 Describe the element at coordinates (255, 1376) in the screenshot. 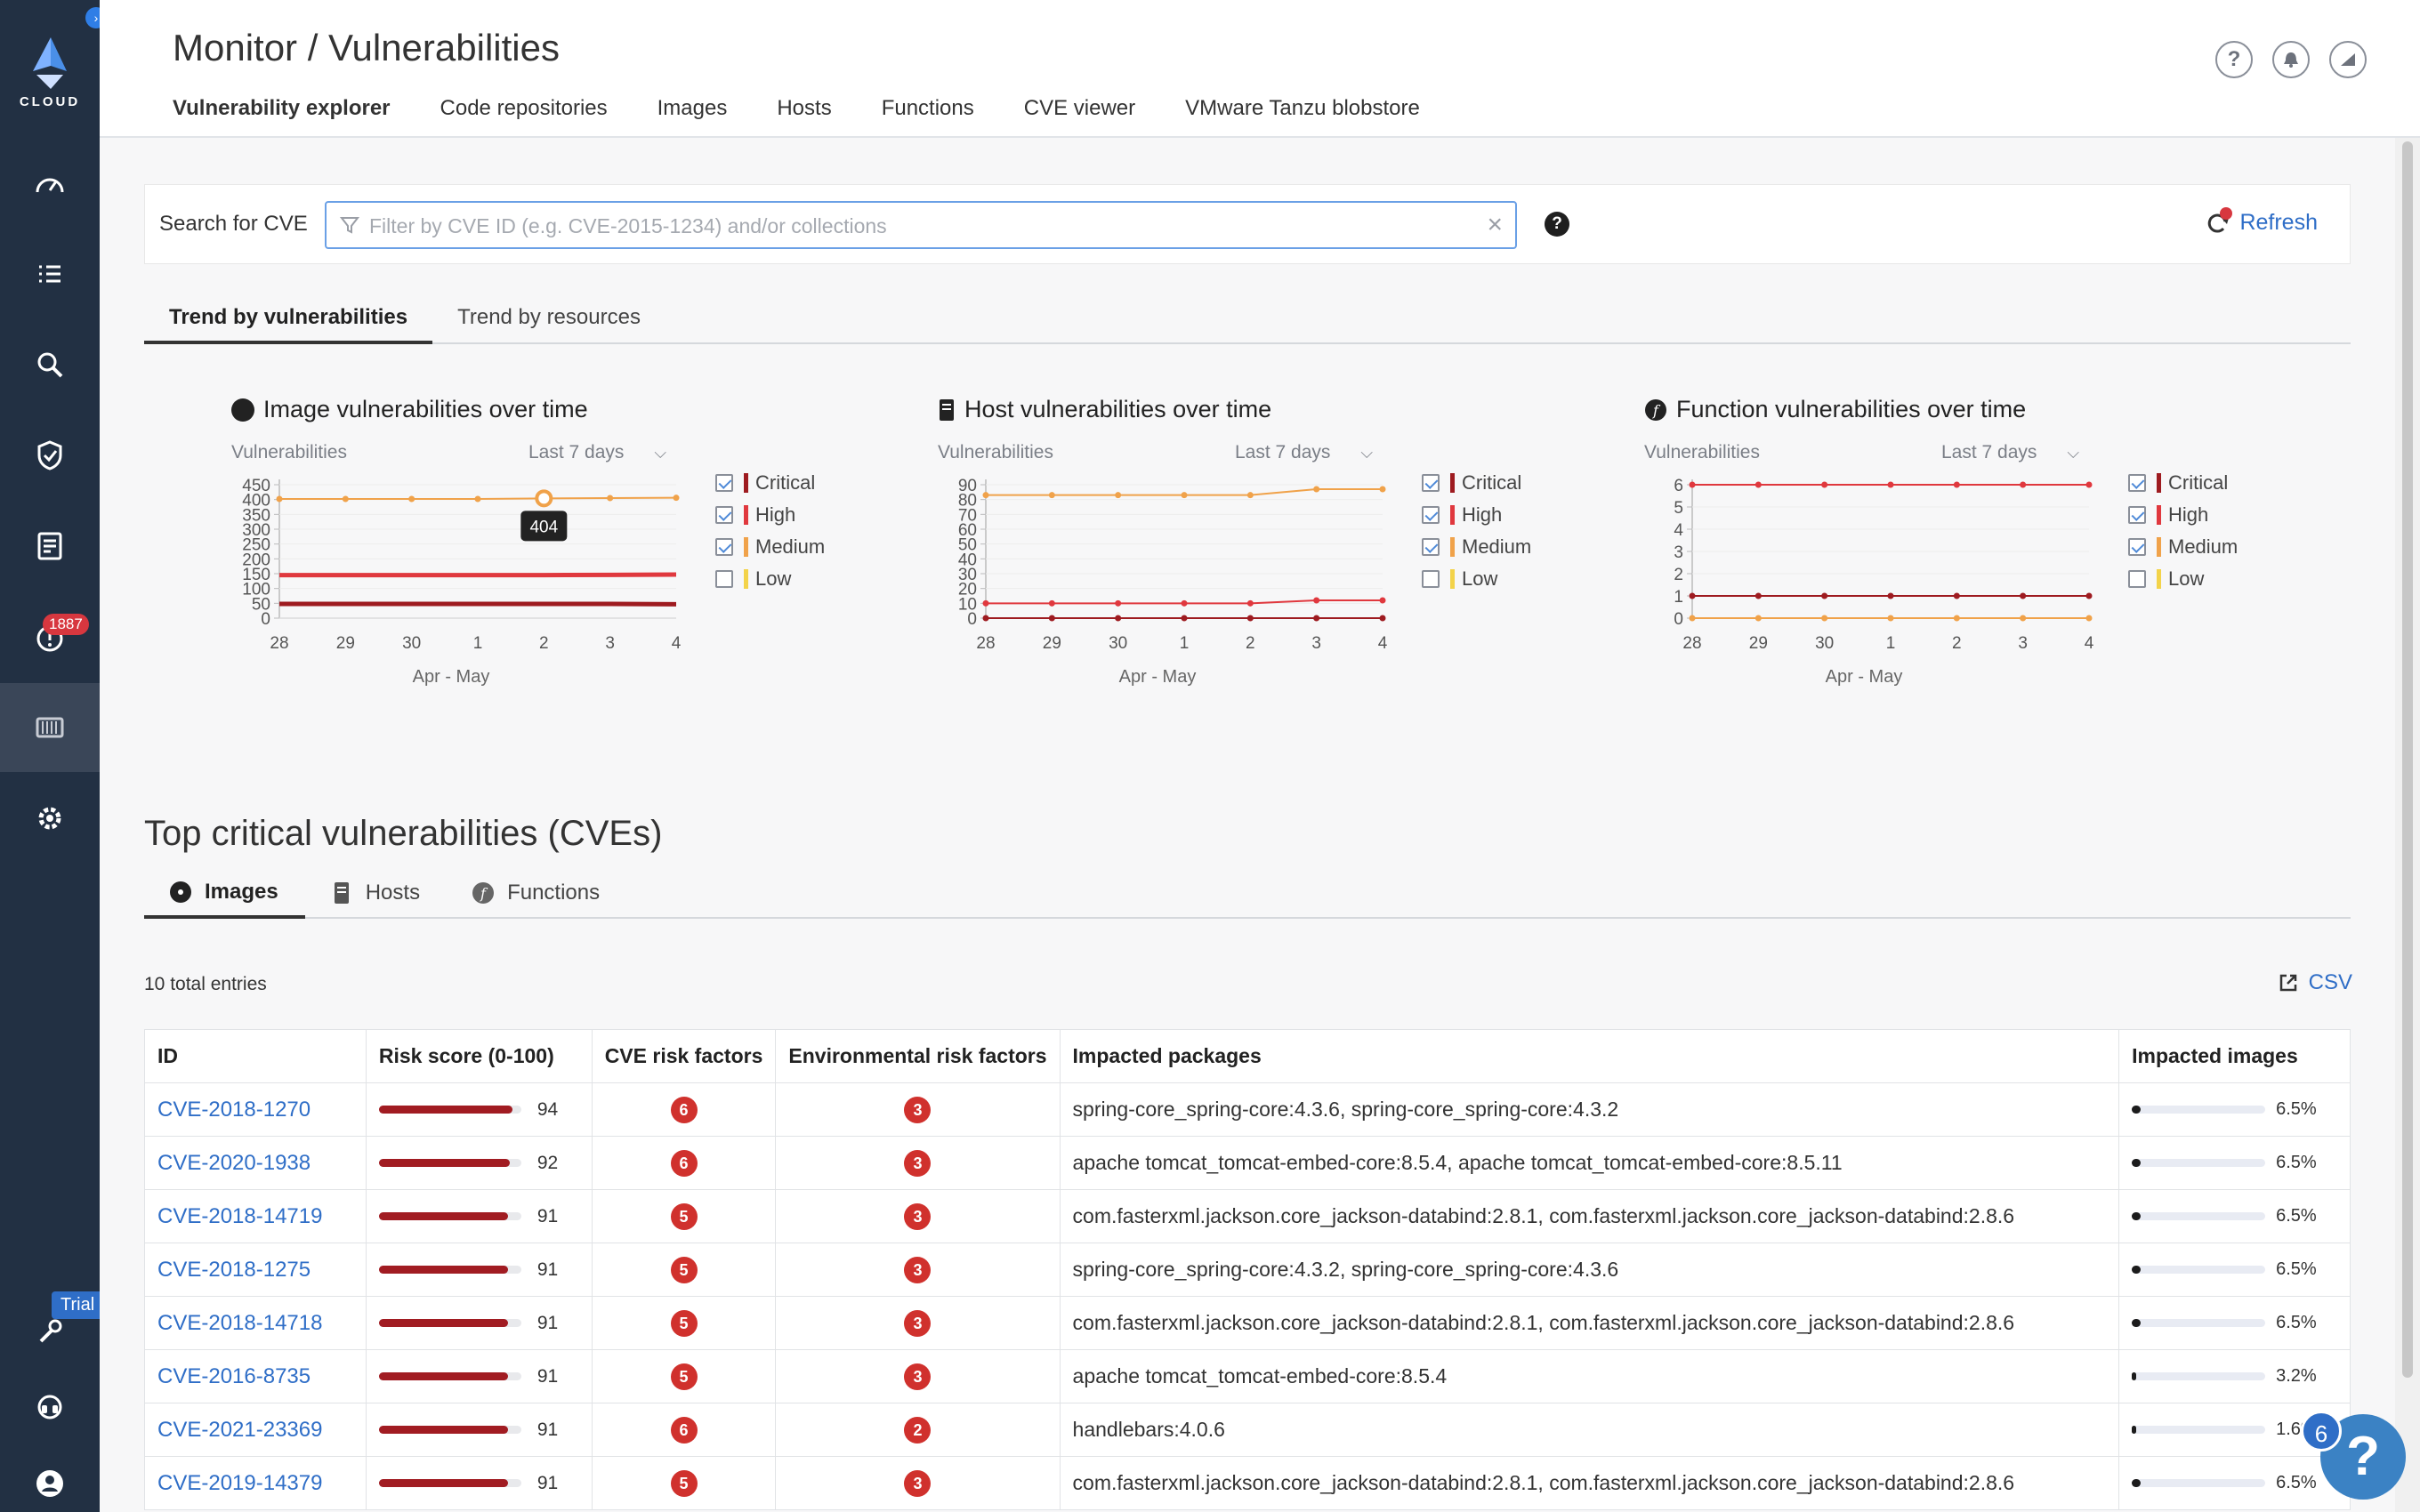

I see `cve-id-link: CVE-2016-8735` at that location.